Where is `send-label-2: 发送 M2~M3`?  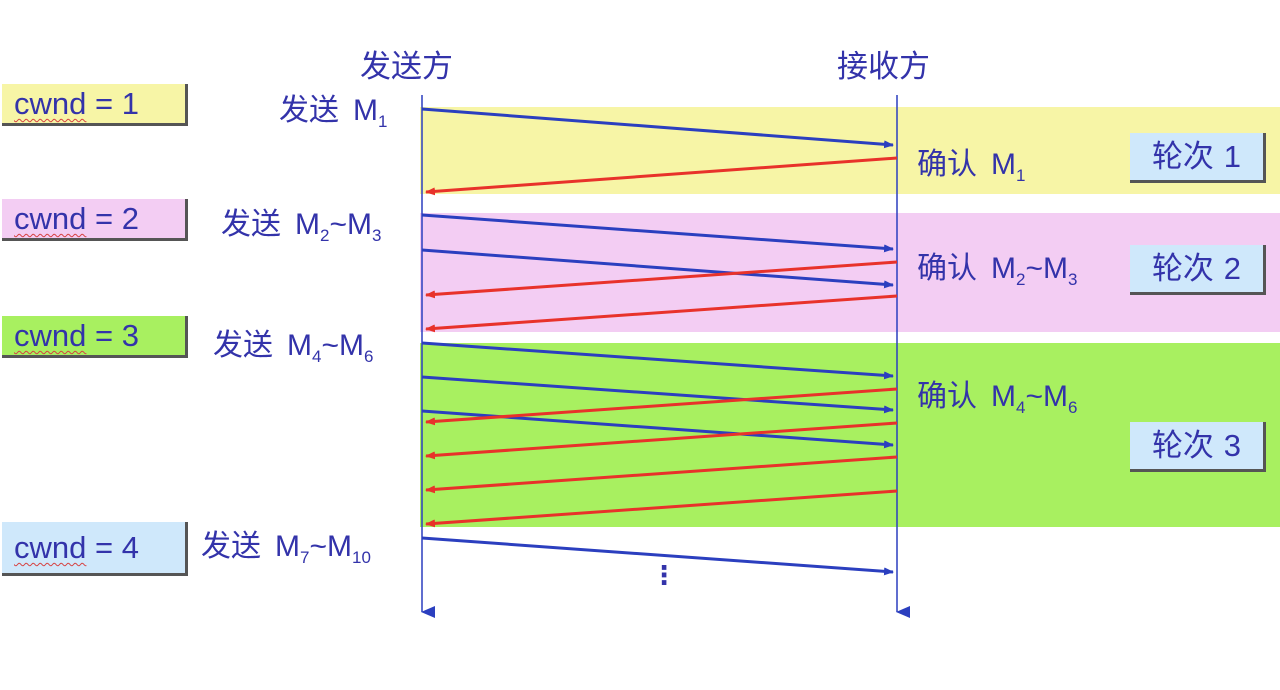
send-label-2: 发送 M2~M3 is located at coordinates (301, 226).